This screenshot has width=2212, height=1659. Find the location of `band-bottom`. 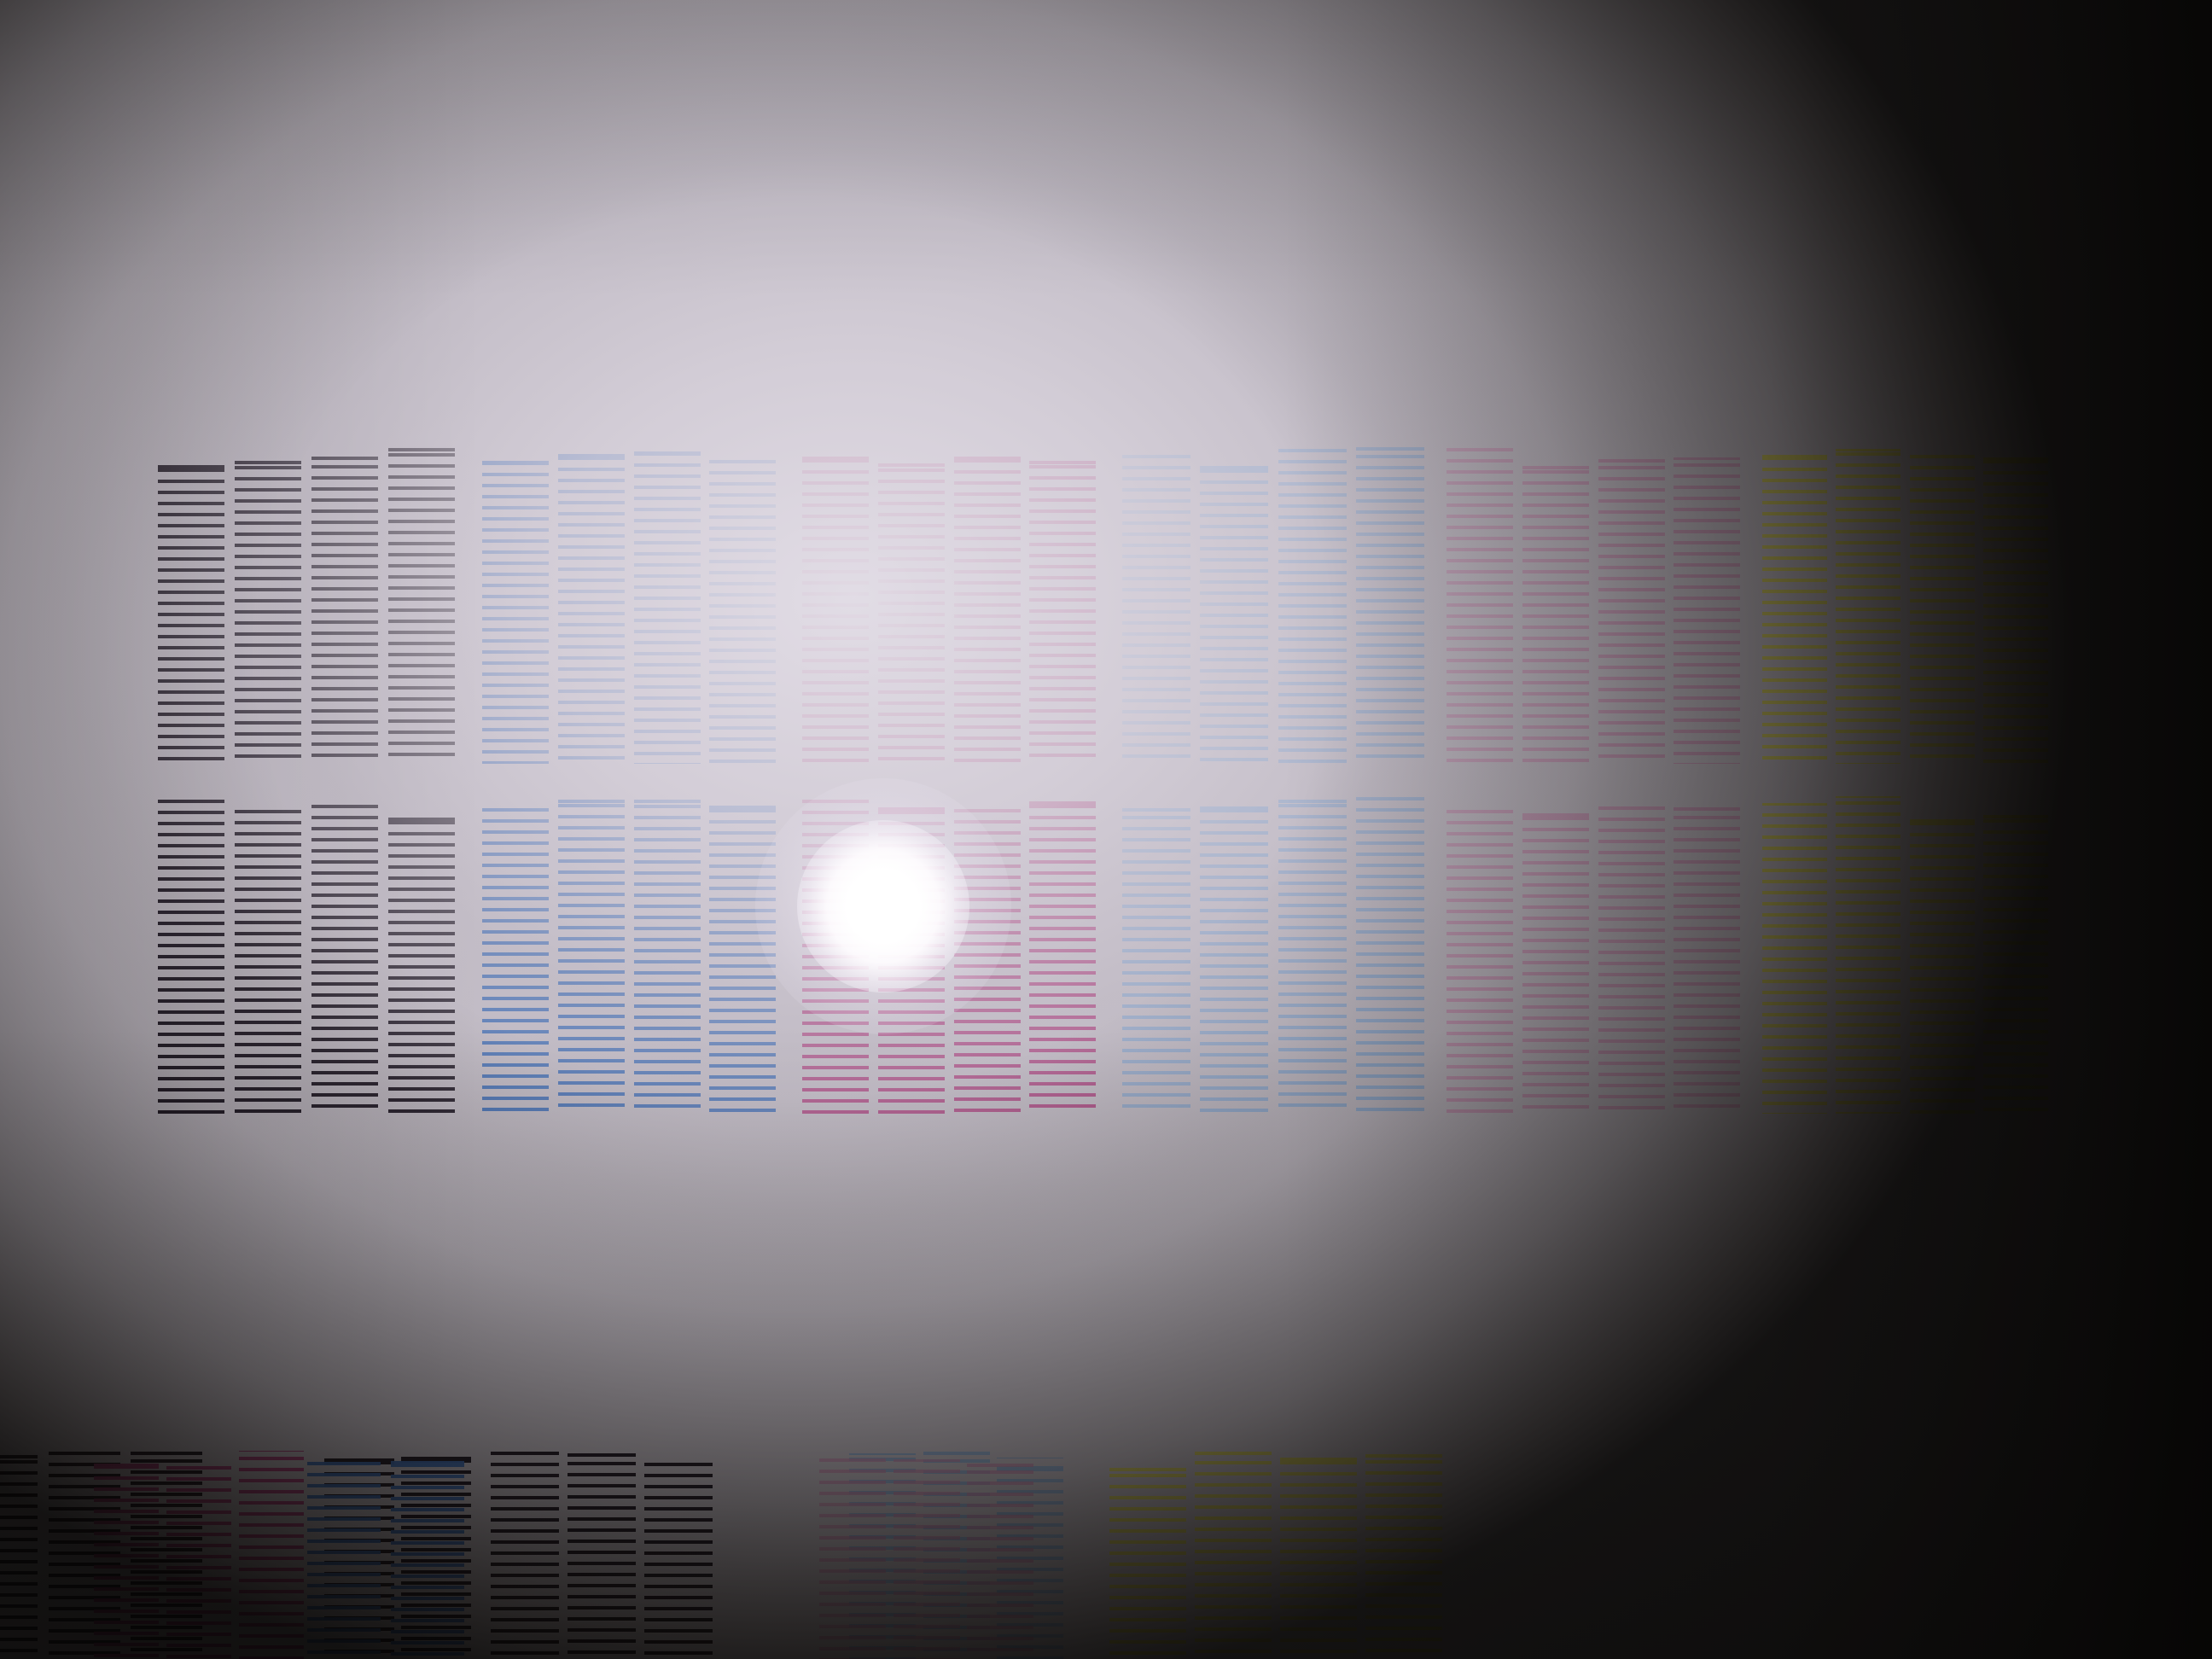

band-bottom is located at coordinates (742, 1554).